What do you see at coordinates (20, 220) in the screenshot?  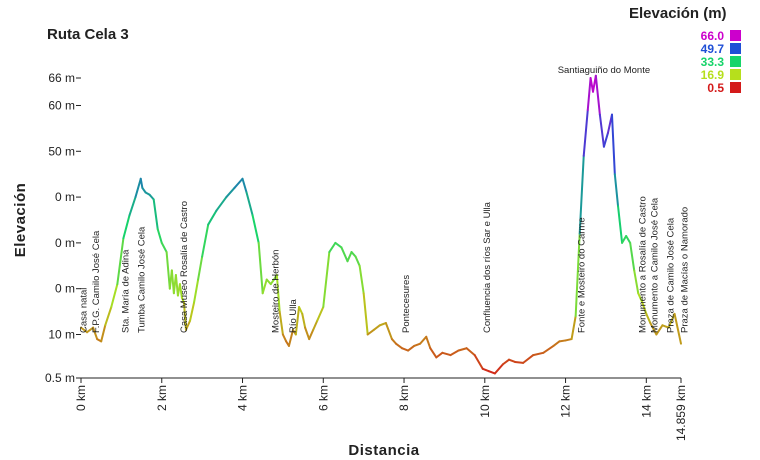 I see `y-axis-title: Elevación` at bounding box center [20, 220].